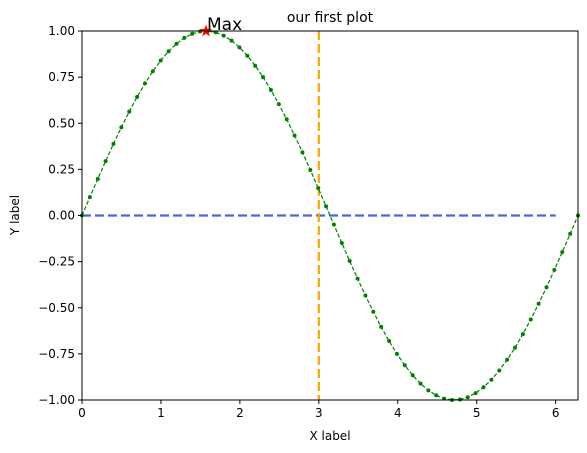 This screenshot has width=587, height=453. I want to click on y-tick-label: 0.25, so click(61, 169).